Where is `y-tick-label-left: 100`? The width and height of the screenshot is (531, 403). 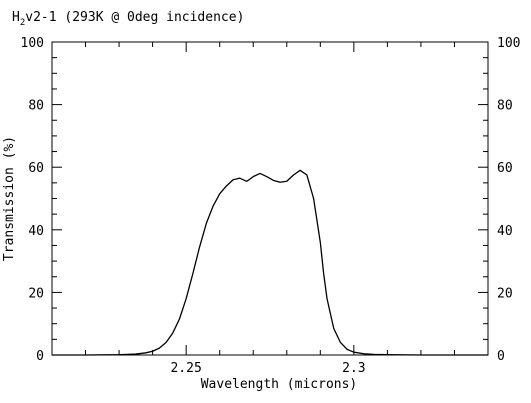 y-tick-label-left: 100 is located at coordinates (32, 43).